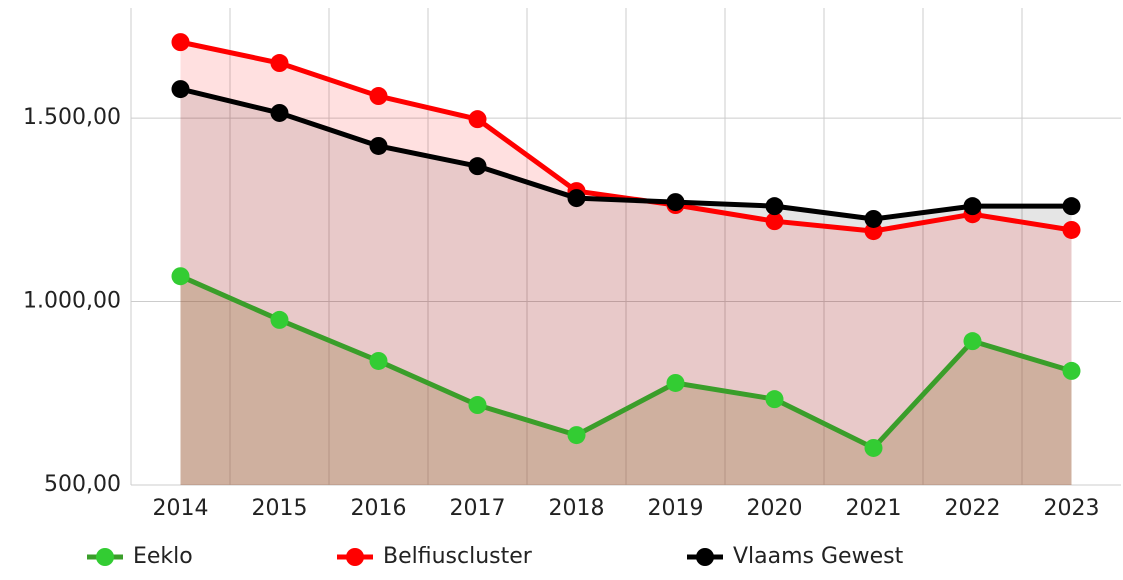 The image size is (1123, 580). Describe the element at coordinates (458, 556) in the screenshot. I see `legend-label: Belfiuscluster` at that location.